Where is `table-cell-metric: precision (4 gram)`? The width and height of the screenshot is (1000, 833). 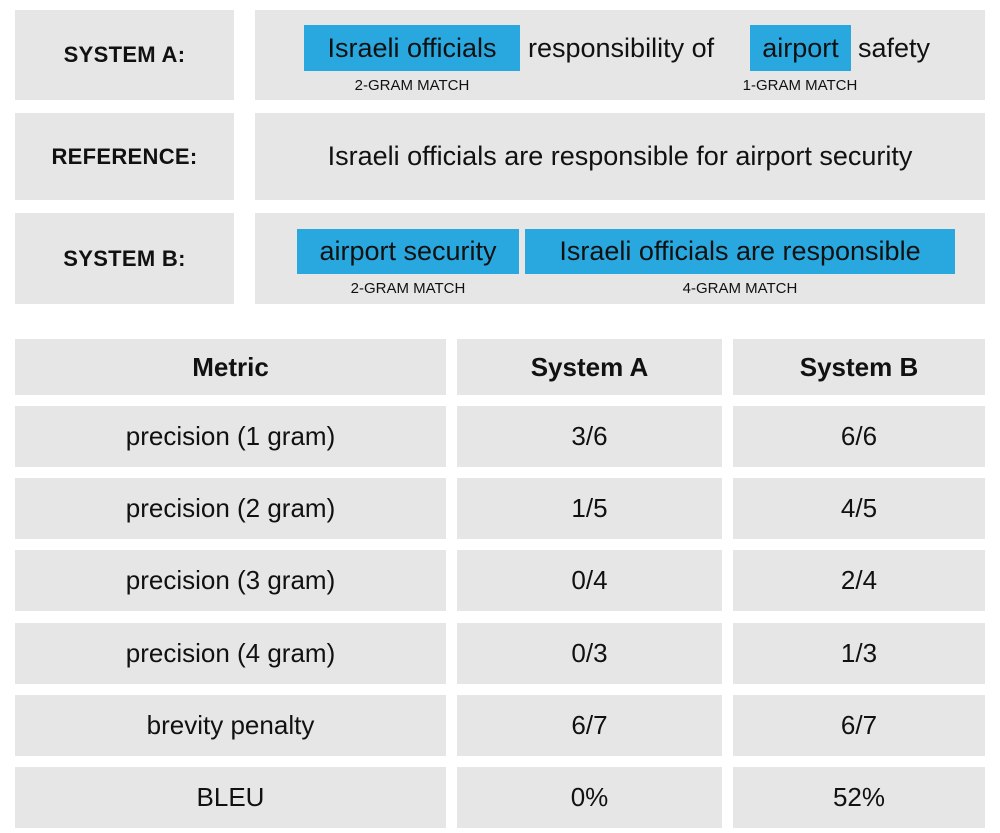
table-cell-metric: precision (4 gram) is located at coordinates (230, 653).